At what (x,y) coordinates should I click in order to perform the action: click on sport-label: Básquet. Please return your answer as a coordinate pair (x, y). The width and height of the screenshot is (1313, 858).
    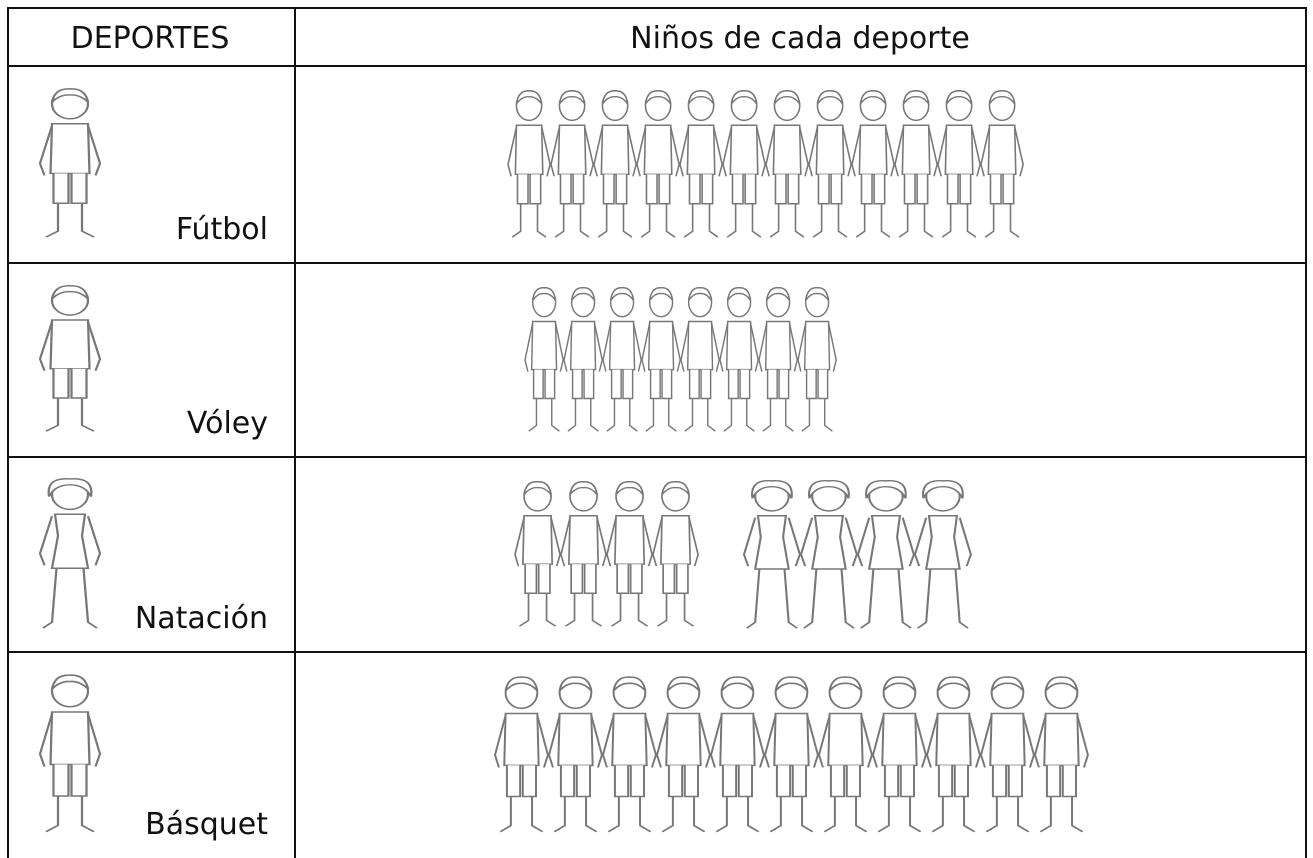
    Looking at the image, I should click on (206, 824).